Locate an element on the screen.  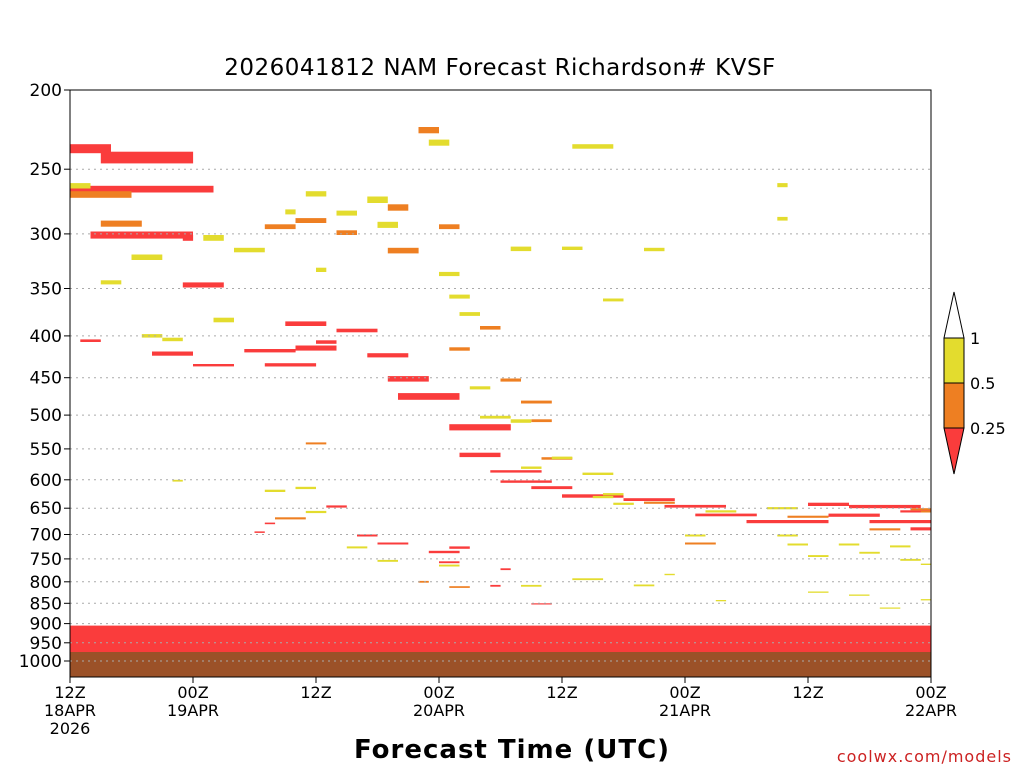
legend-label: 0.5 is located at coordinates (982, 383).